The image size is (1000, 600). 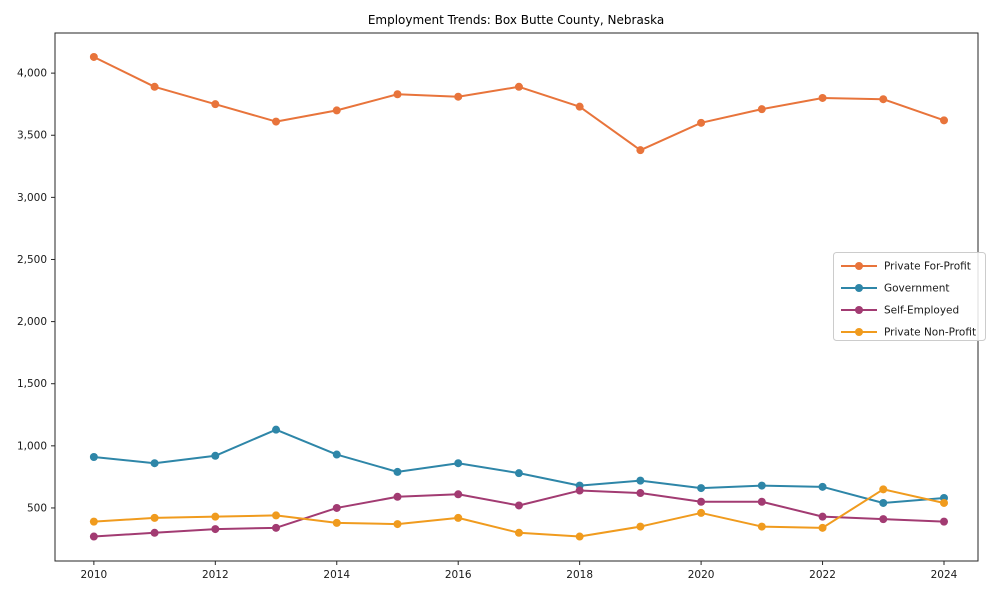 I want to click on series-private-for-profit, so click(x=518, y=103).